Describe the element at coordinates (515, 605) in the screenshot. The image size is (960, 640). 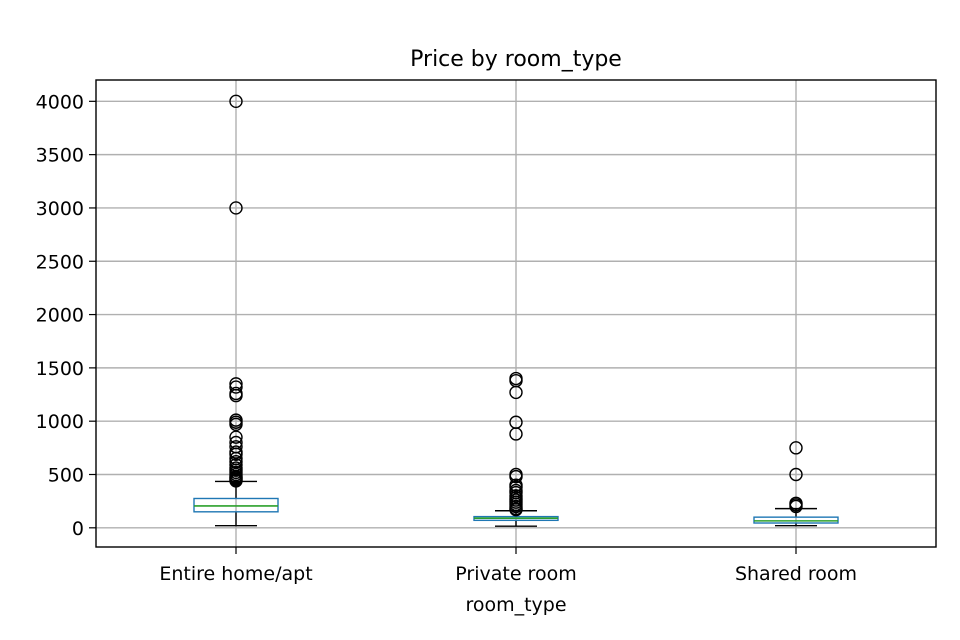
I see `x-axis-label: room_type` at that location.